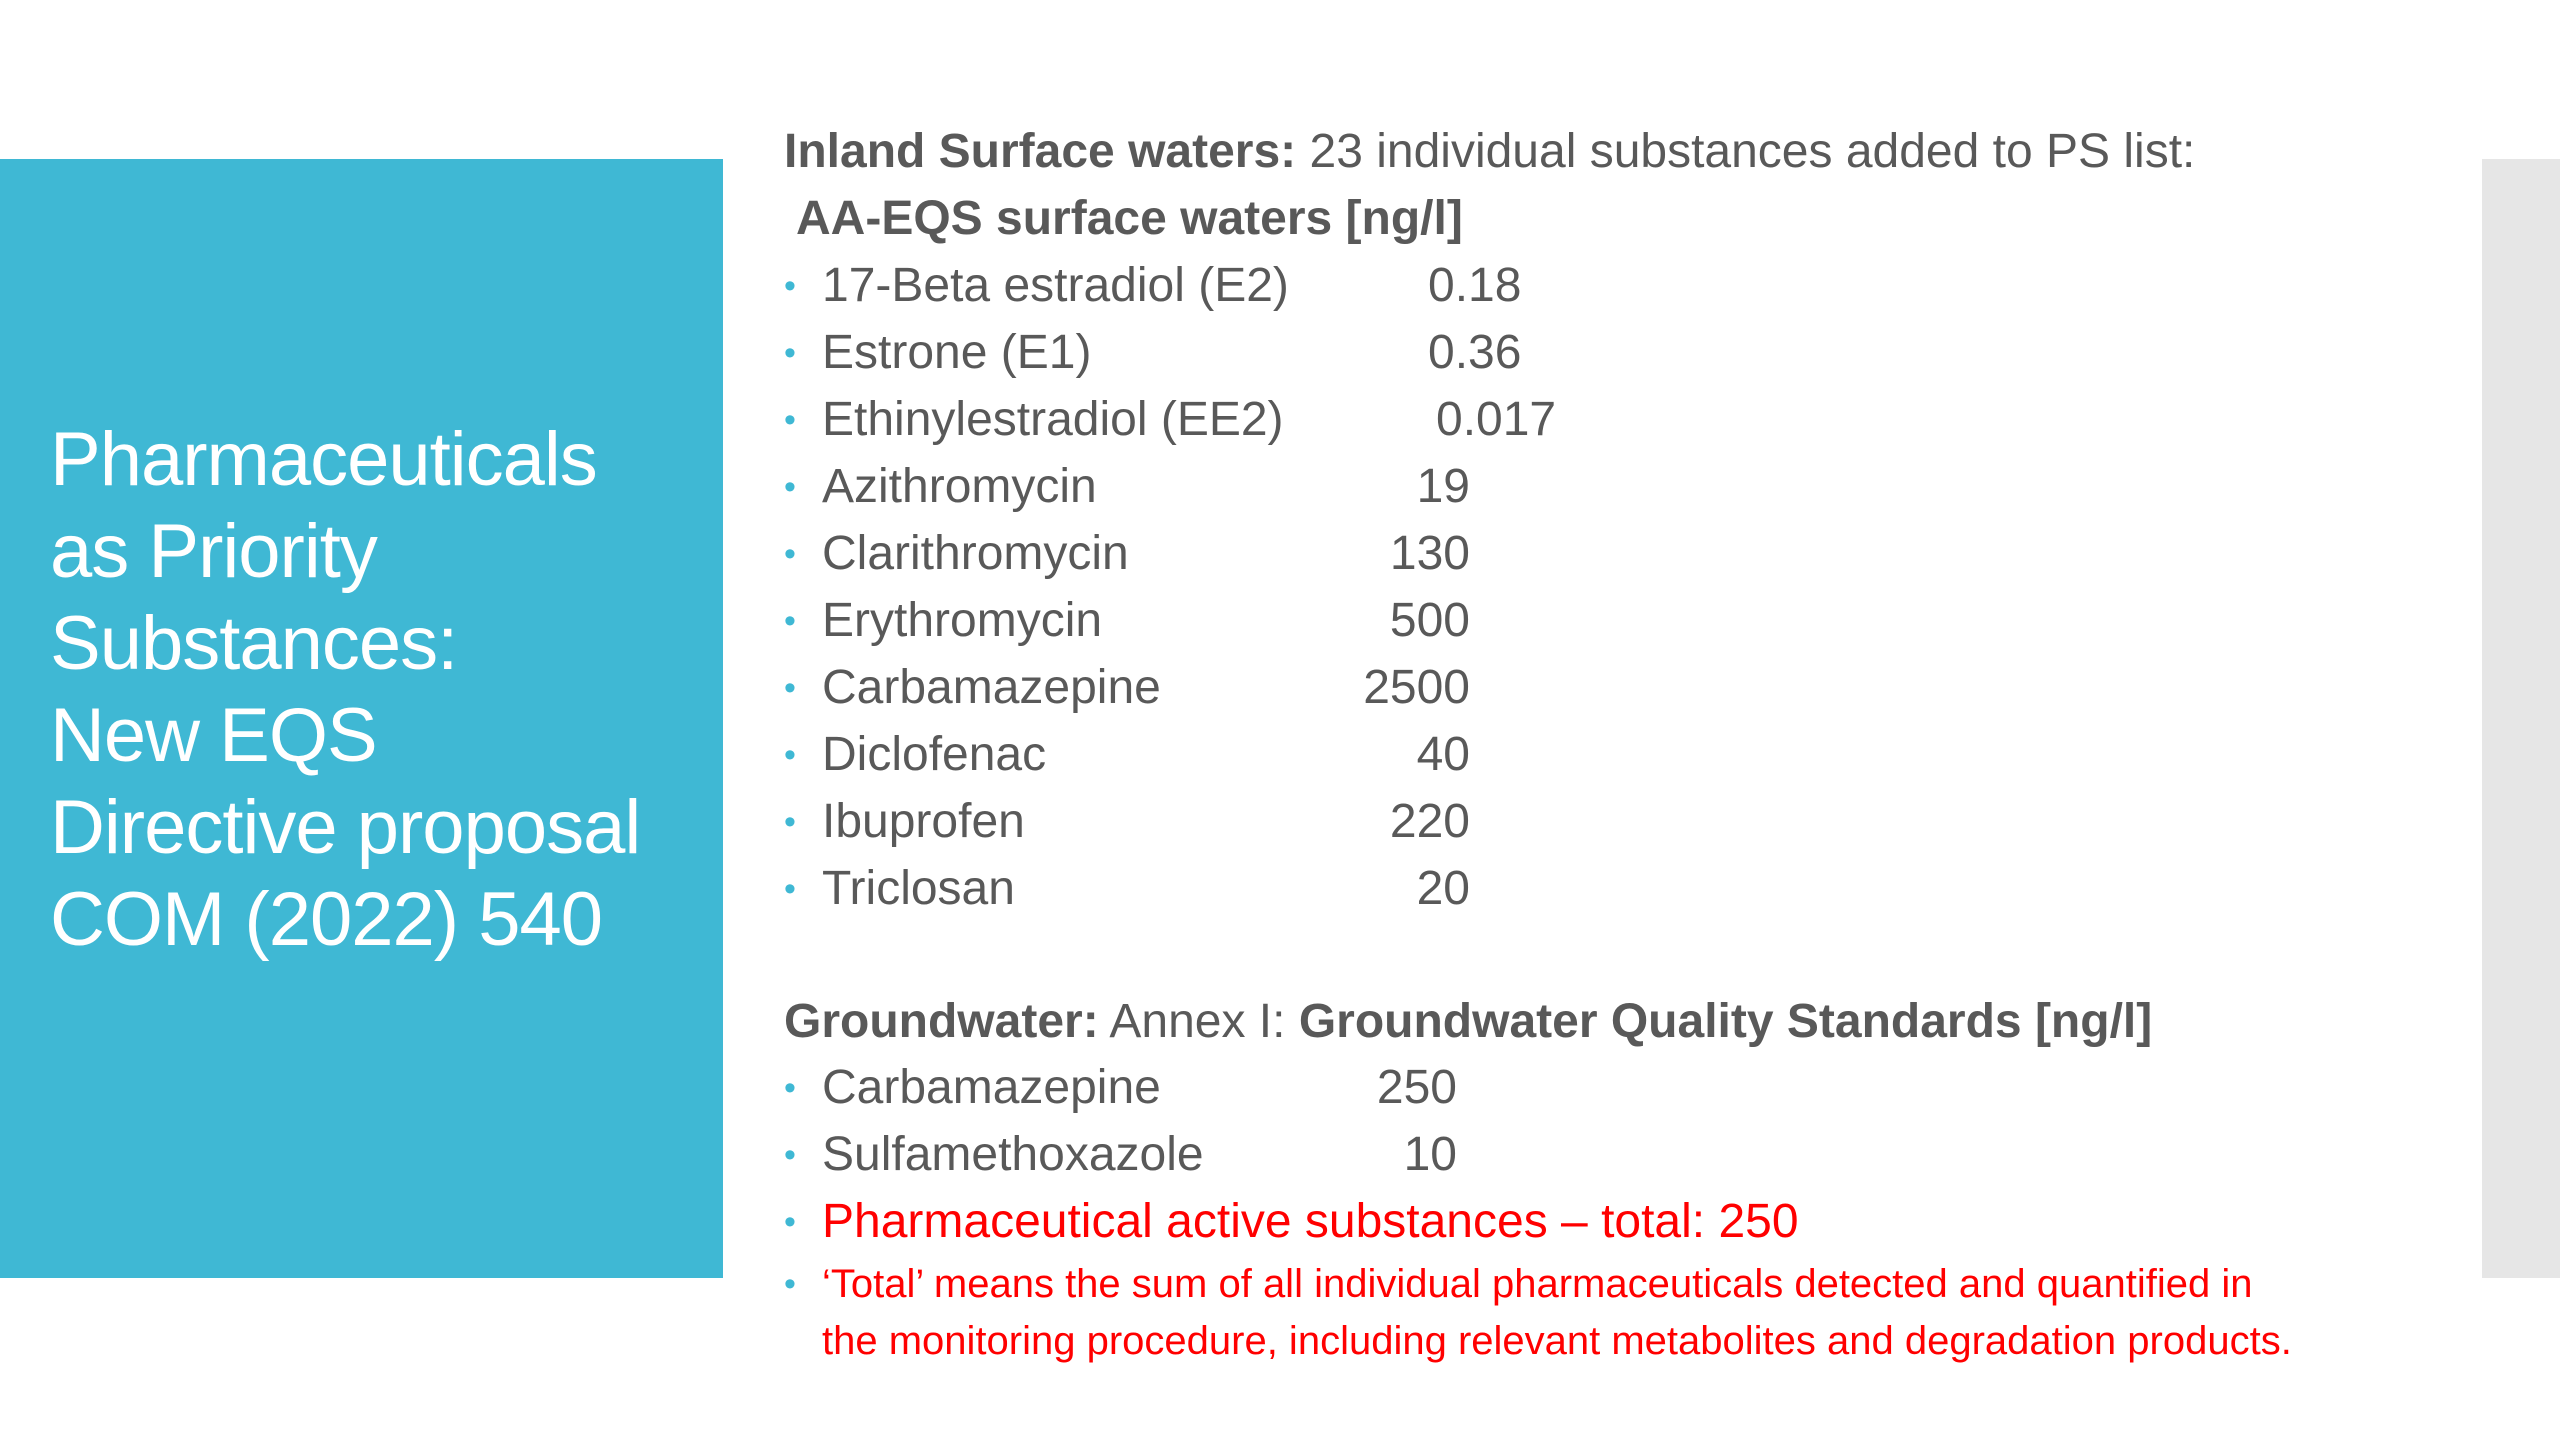 The height and width of the screenshot is (1440, 2560). Describe the element at coordinates (214, 735) in the screenshot. I see `title-line: New EQS` at that location.